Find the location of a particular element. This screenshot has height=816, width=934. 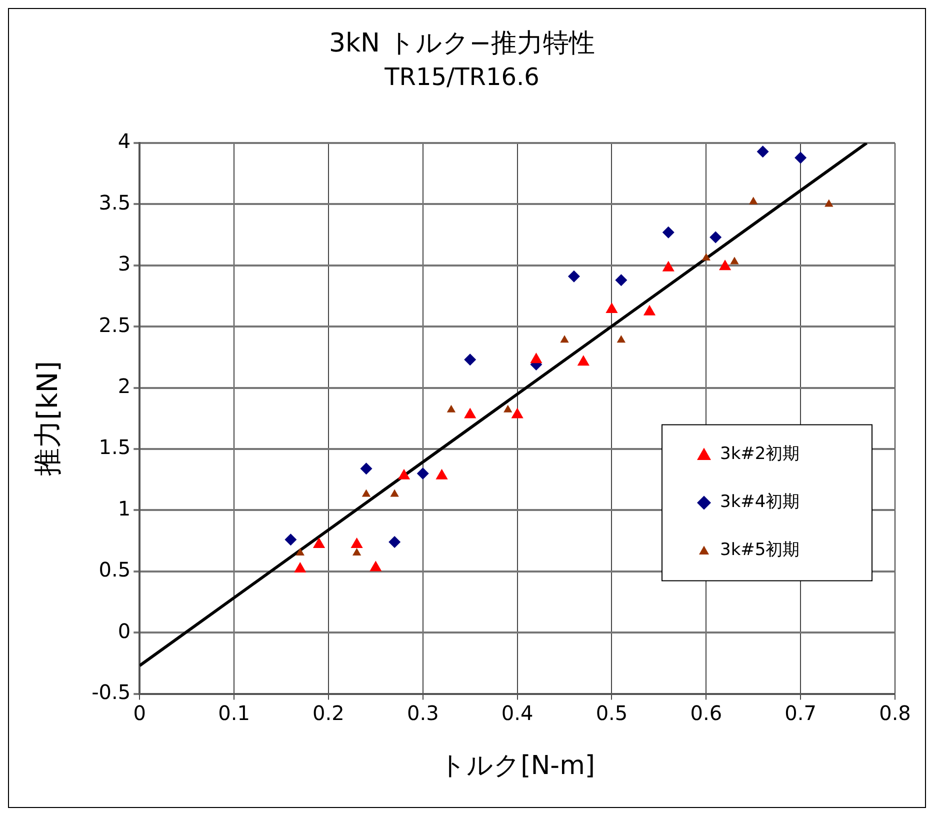

chart-subtitle: TR15/TR16.6 is located at coordinates (462, 76).